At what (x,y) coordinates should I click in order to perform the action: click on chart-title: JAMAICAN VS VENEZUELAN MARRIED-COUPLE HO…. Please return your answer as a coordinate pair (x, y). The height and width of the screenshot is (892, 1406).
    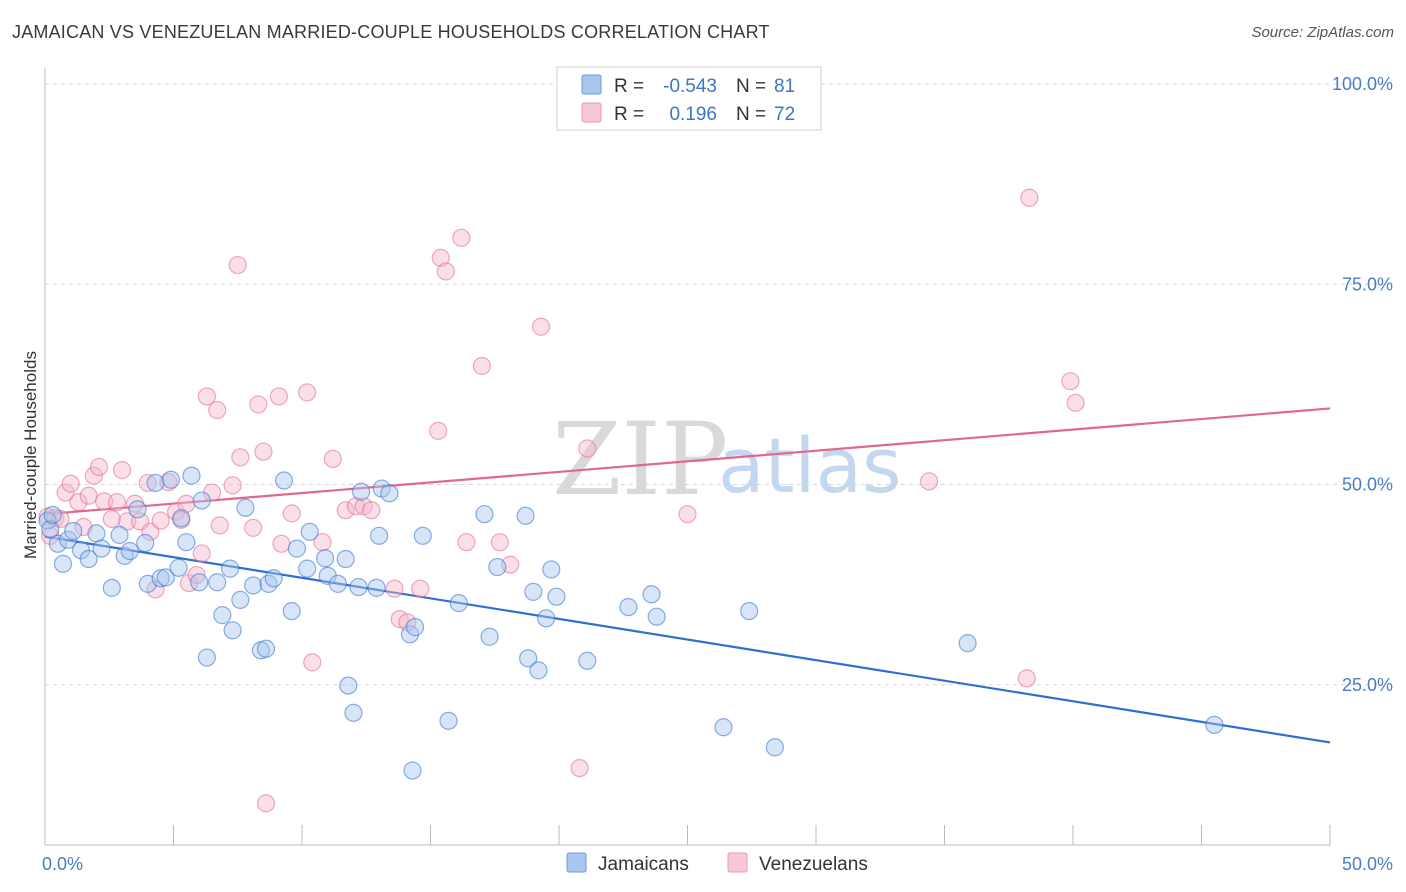
    Looking at the image, I should click on (391, 32).